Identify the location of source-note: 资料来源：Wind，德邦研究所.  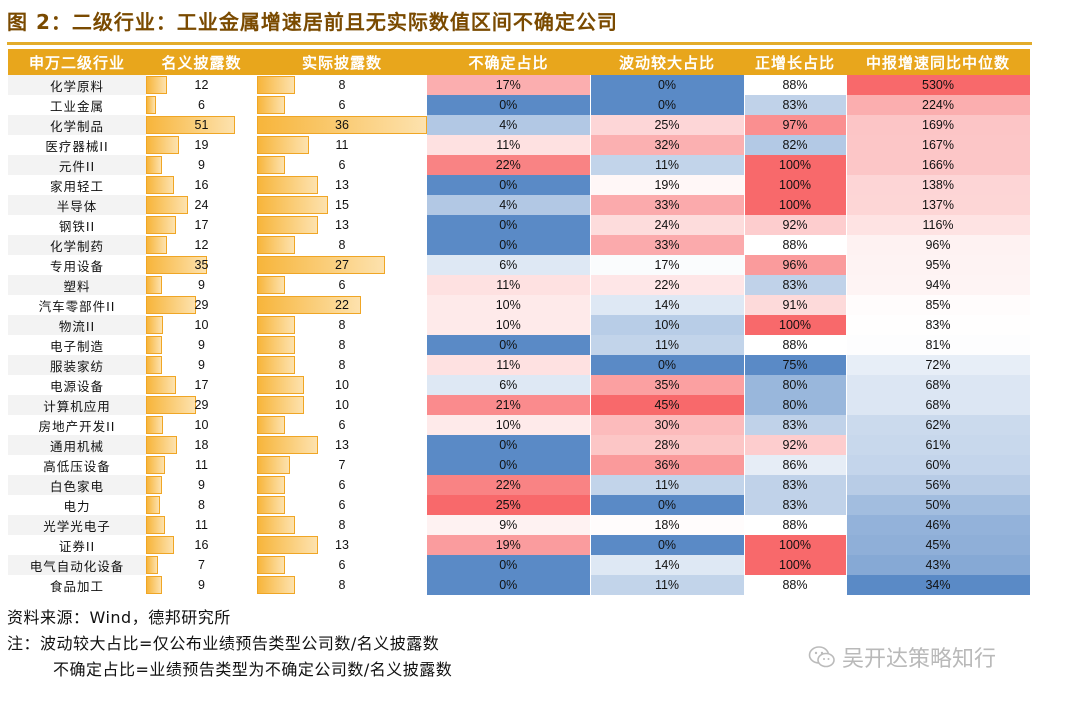
(119, 617).